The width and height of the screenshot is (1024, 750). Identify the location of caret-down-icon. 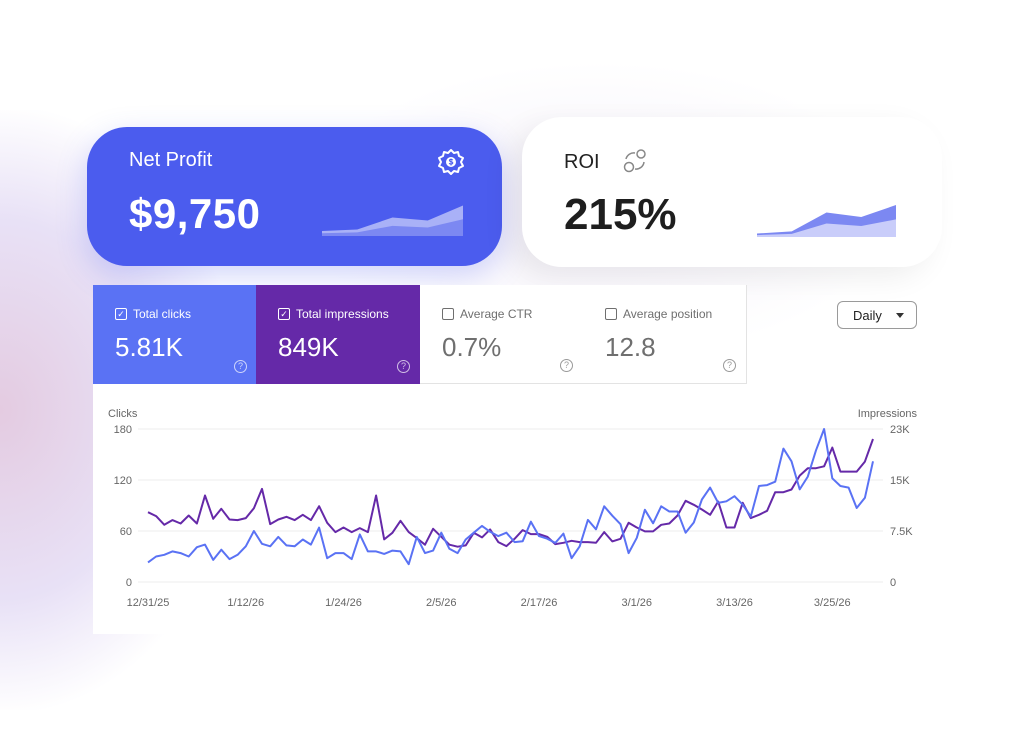
(899, 315).